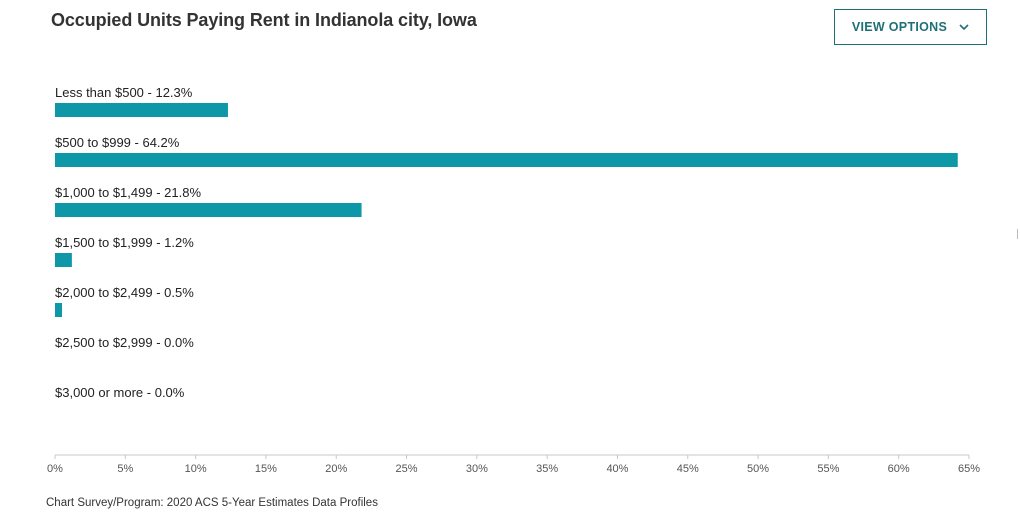 The image size is (1020, 519). Describe the element at coordinates (688, 469) in the screenshot. I see `x-tick-label: 45%` at that location.